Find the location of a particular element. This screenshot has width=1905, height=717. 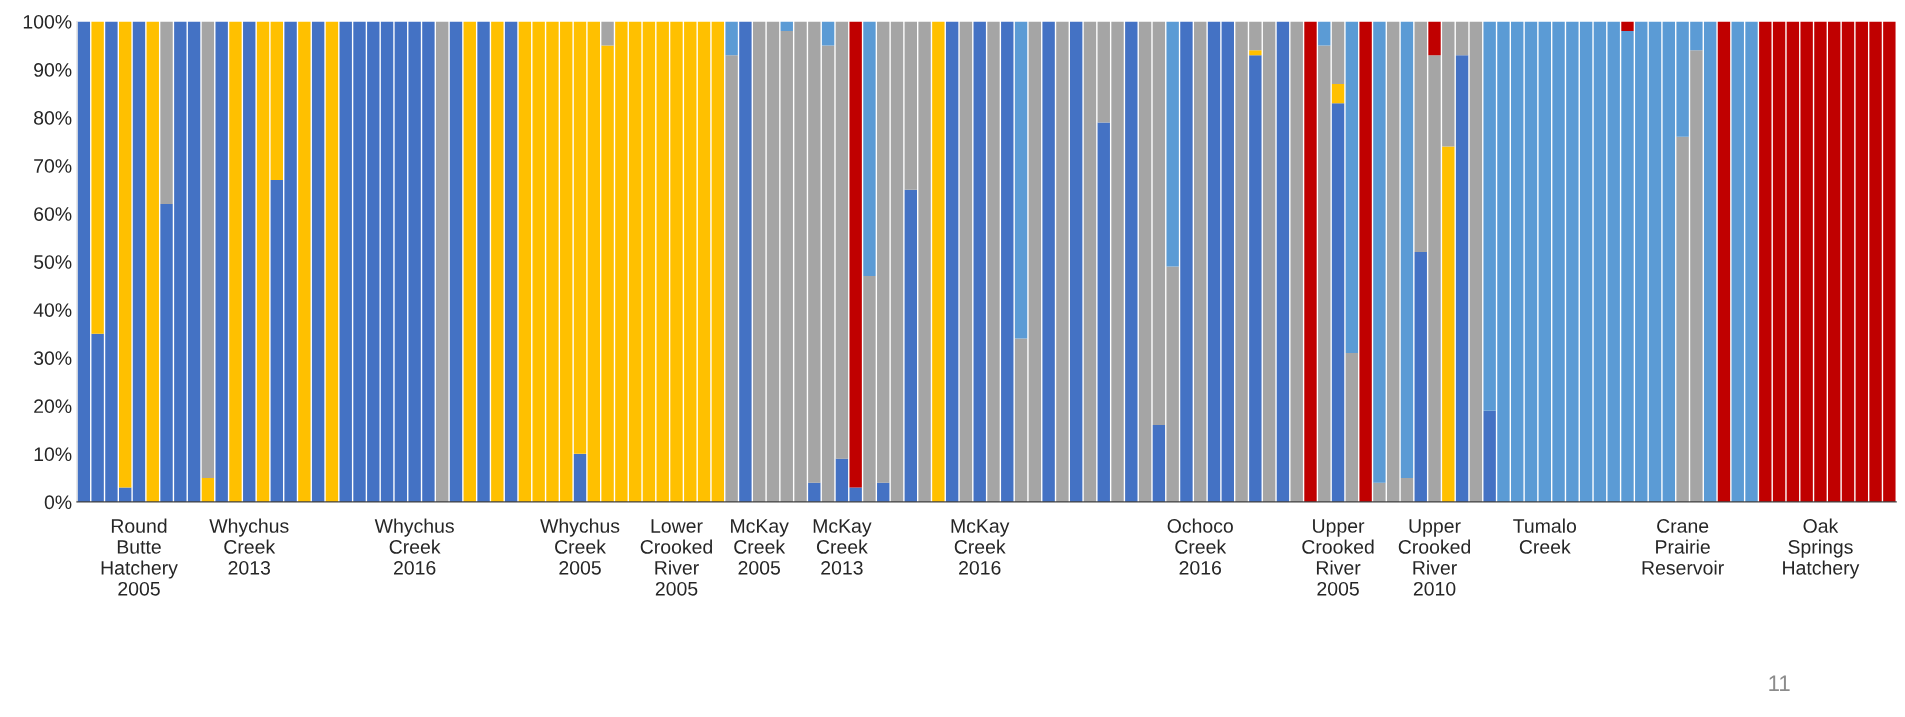

x-tick-label: McKay Creek 2016 is located at coordinates (980, 547).